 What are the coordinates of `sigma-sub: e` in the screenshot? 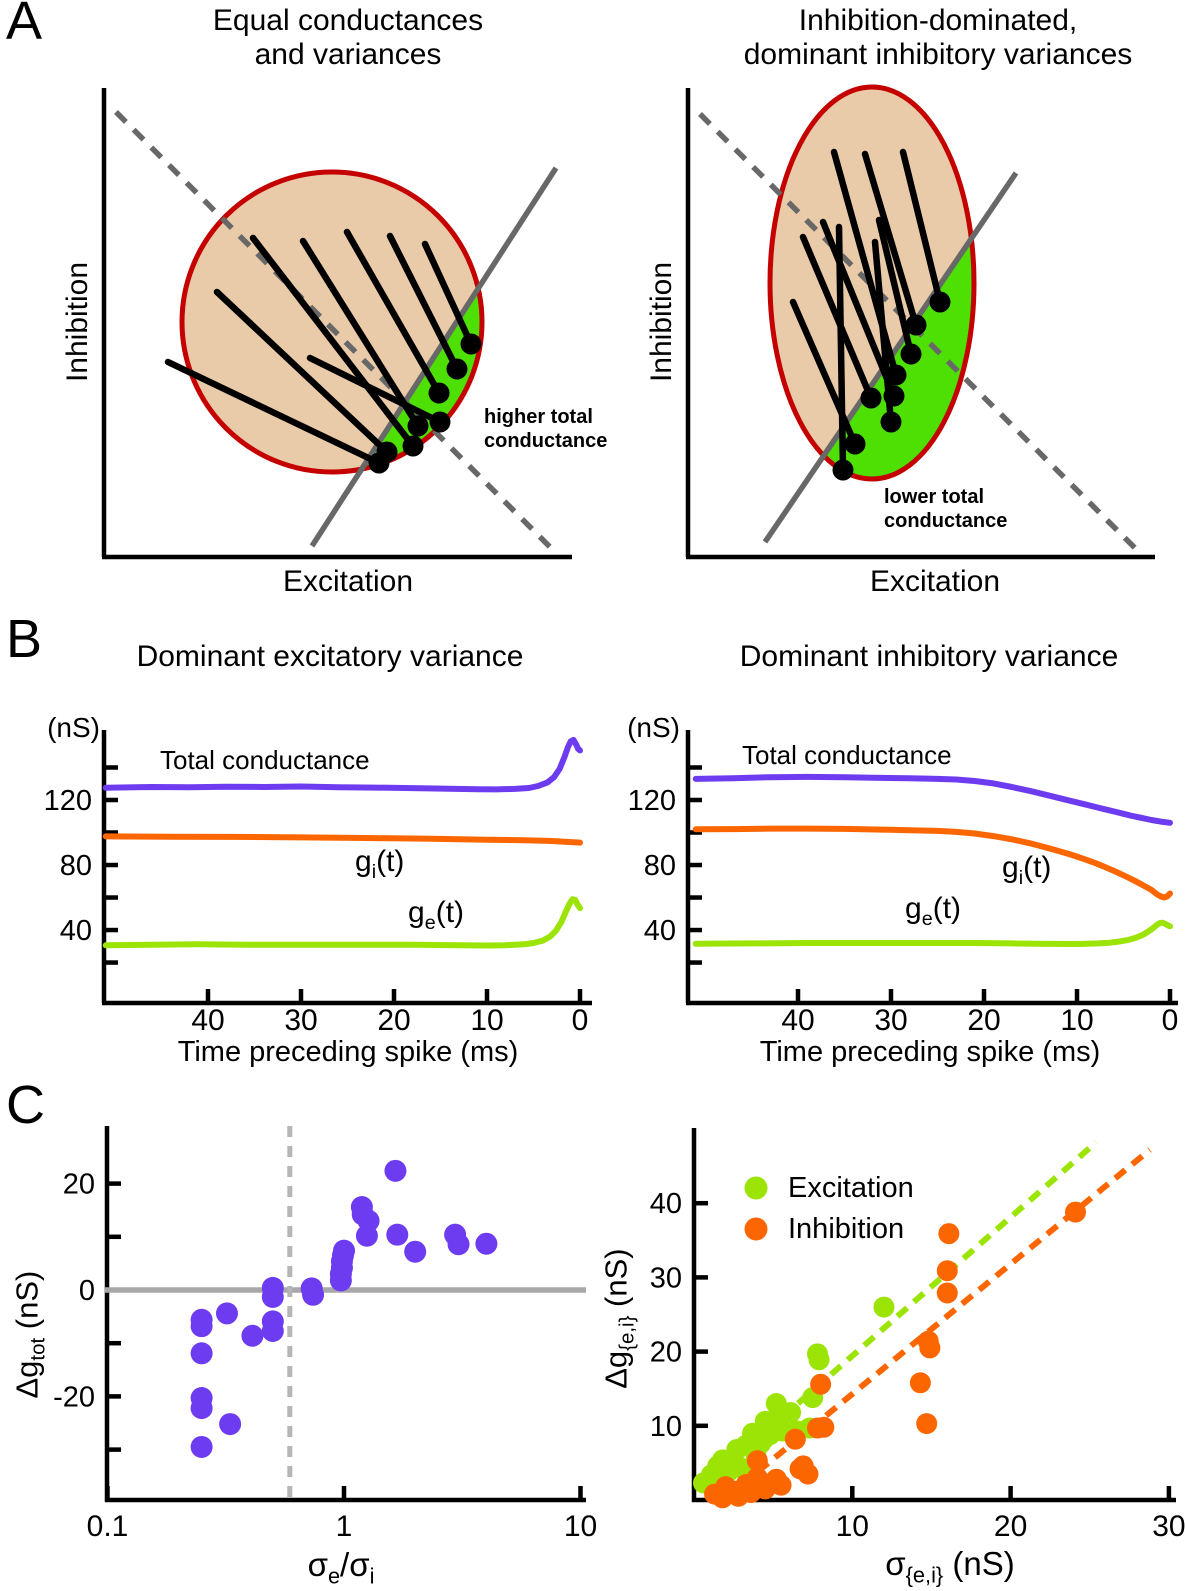 It's located at (334, 1576).